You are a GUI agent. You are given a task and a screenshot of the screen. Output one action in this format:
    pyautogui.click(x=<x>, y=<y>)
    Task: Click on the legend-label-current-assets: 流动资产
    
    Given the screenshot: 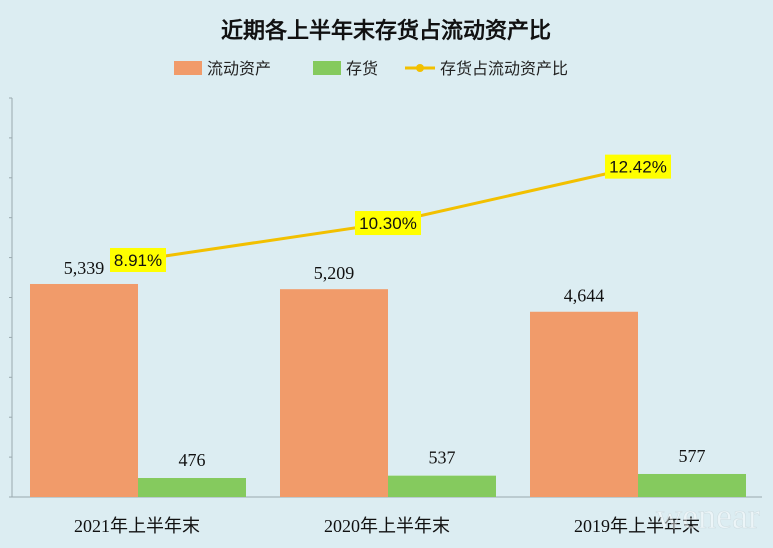 What is the action you would take?
    pyautogui.click(x=239, y=68)
    